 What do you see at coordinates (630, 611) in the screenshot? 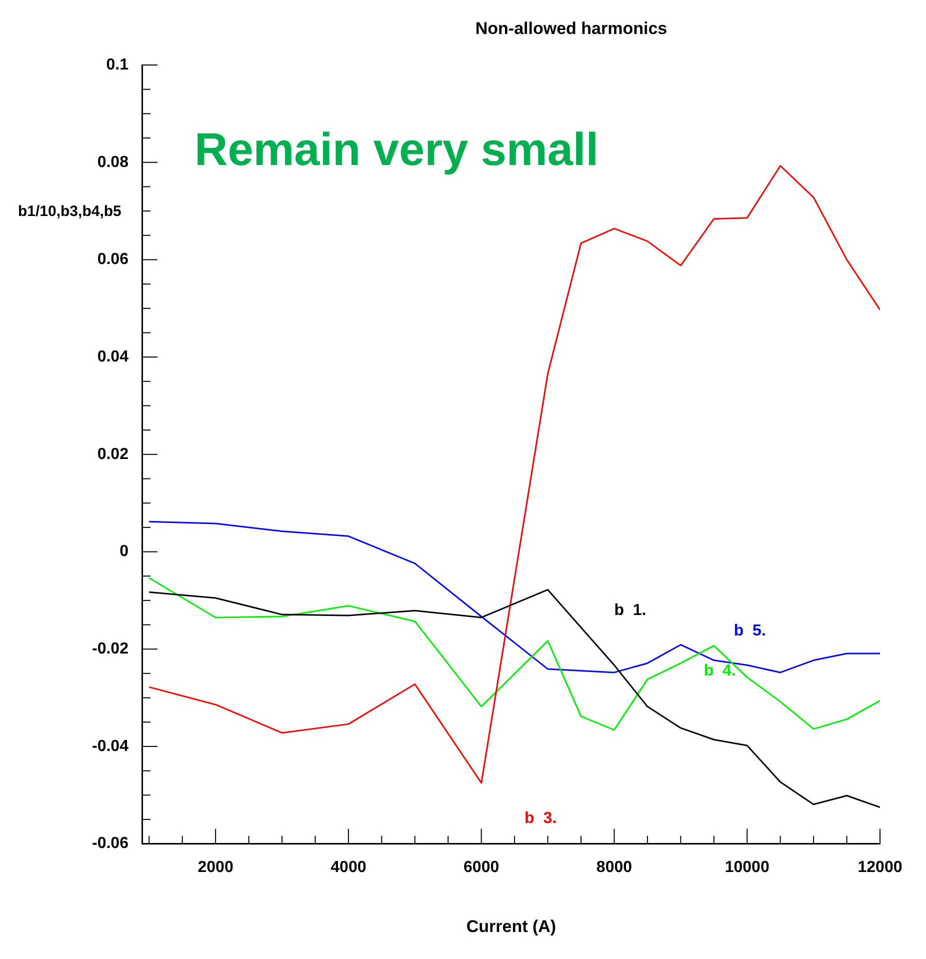
I see `series-label: b 1.` at bounding box center [630, 611].